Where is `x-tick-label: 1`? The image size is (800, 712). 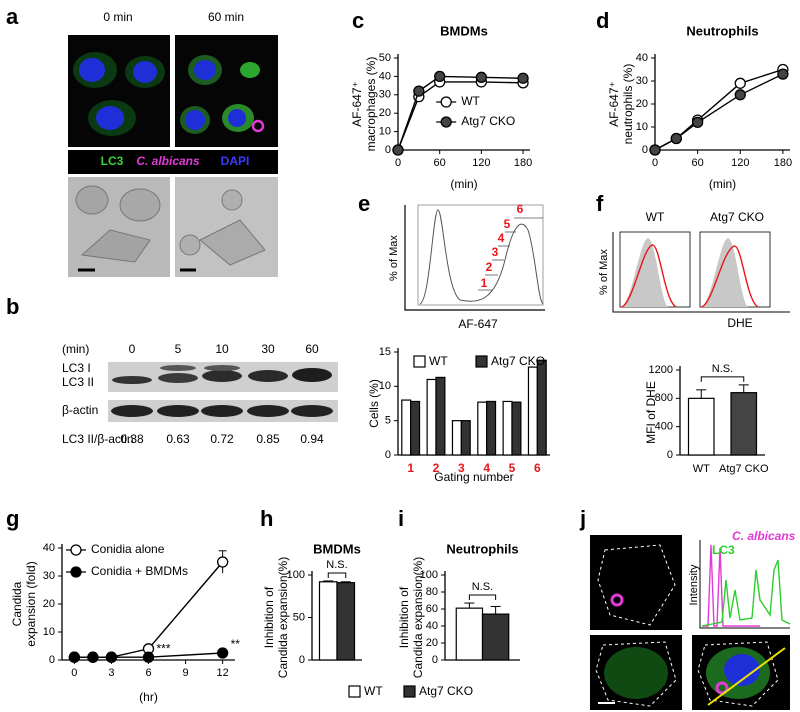 x-tick-label: 1 is located at coordinates (410, 468).